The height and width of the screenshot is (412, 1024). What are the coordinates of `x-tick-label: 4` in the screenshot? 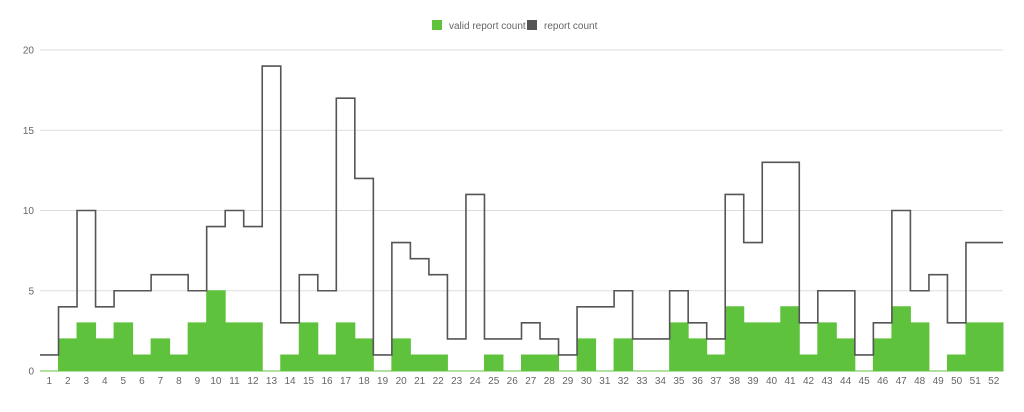 It's located at (105, 381).